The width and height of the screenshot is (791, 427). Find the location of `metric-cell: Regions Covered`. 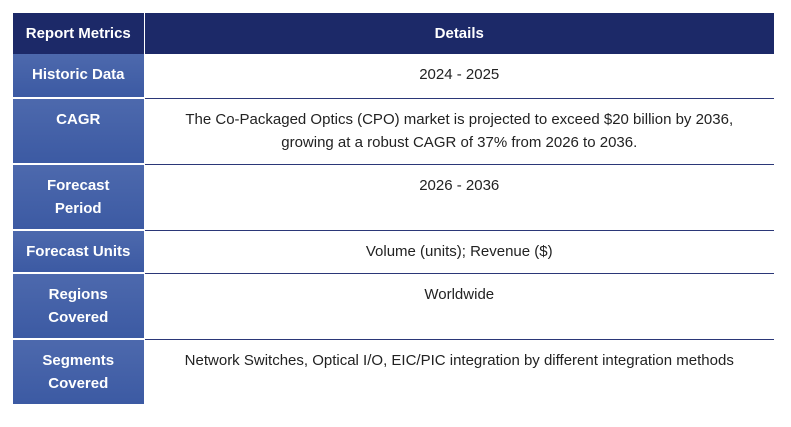

metric-cell: Regions Covered is located at coordinates (79, 306).